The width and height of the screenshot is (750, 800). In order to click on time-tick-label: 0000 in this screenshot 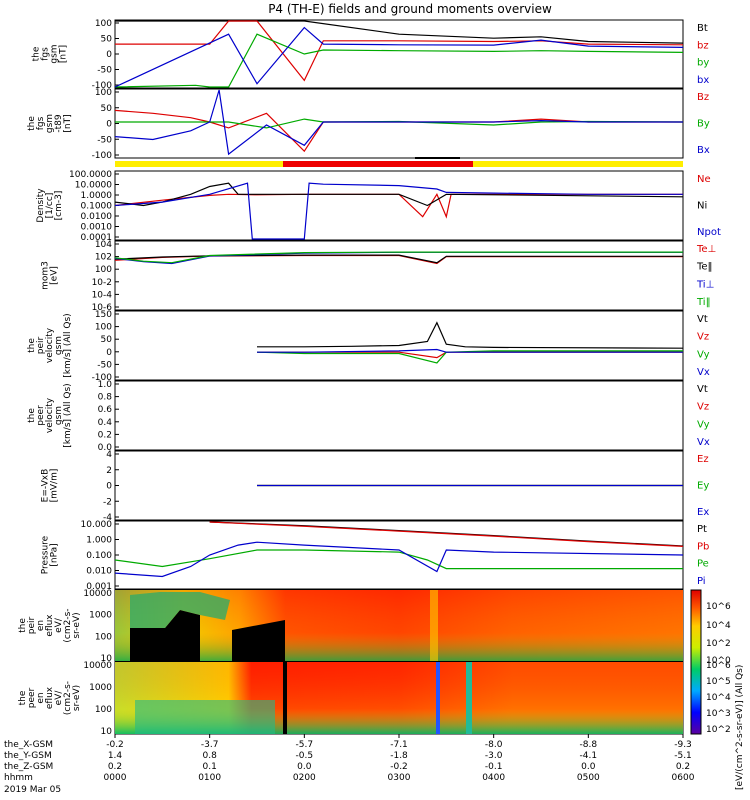, I will do `click(115, 778)`.